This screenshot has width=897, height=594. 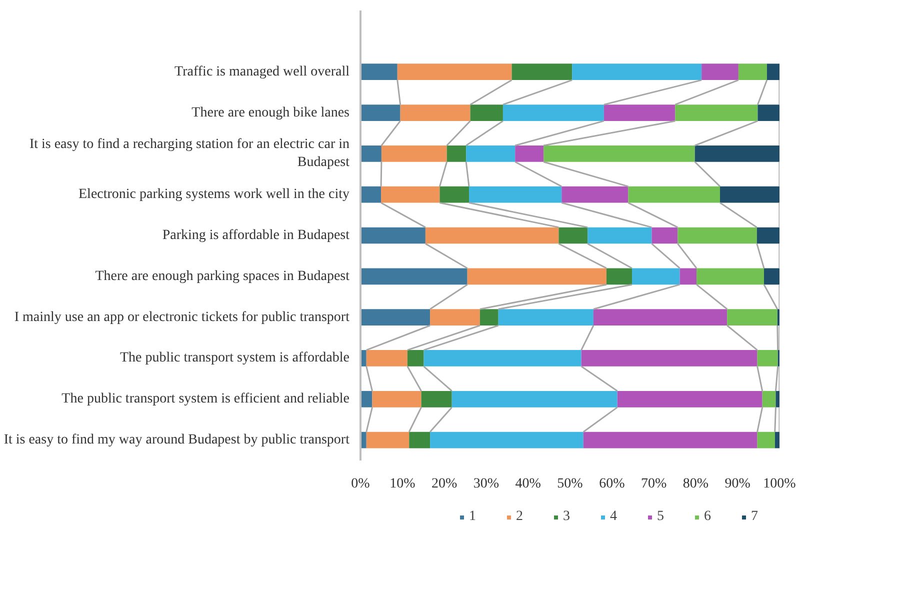 I want to click on y-tick-label: There are enough parking spaces in Budapest, so click(x=222, y=276).